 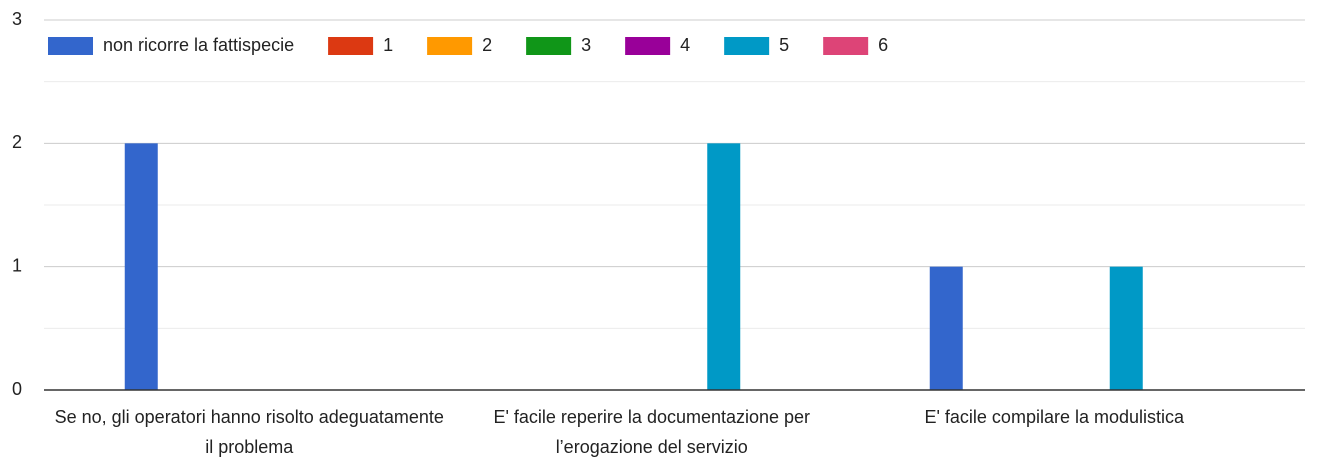 I want to click on legend-label: non ricorre la fattispecie, so click(x=198, y=45).